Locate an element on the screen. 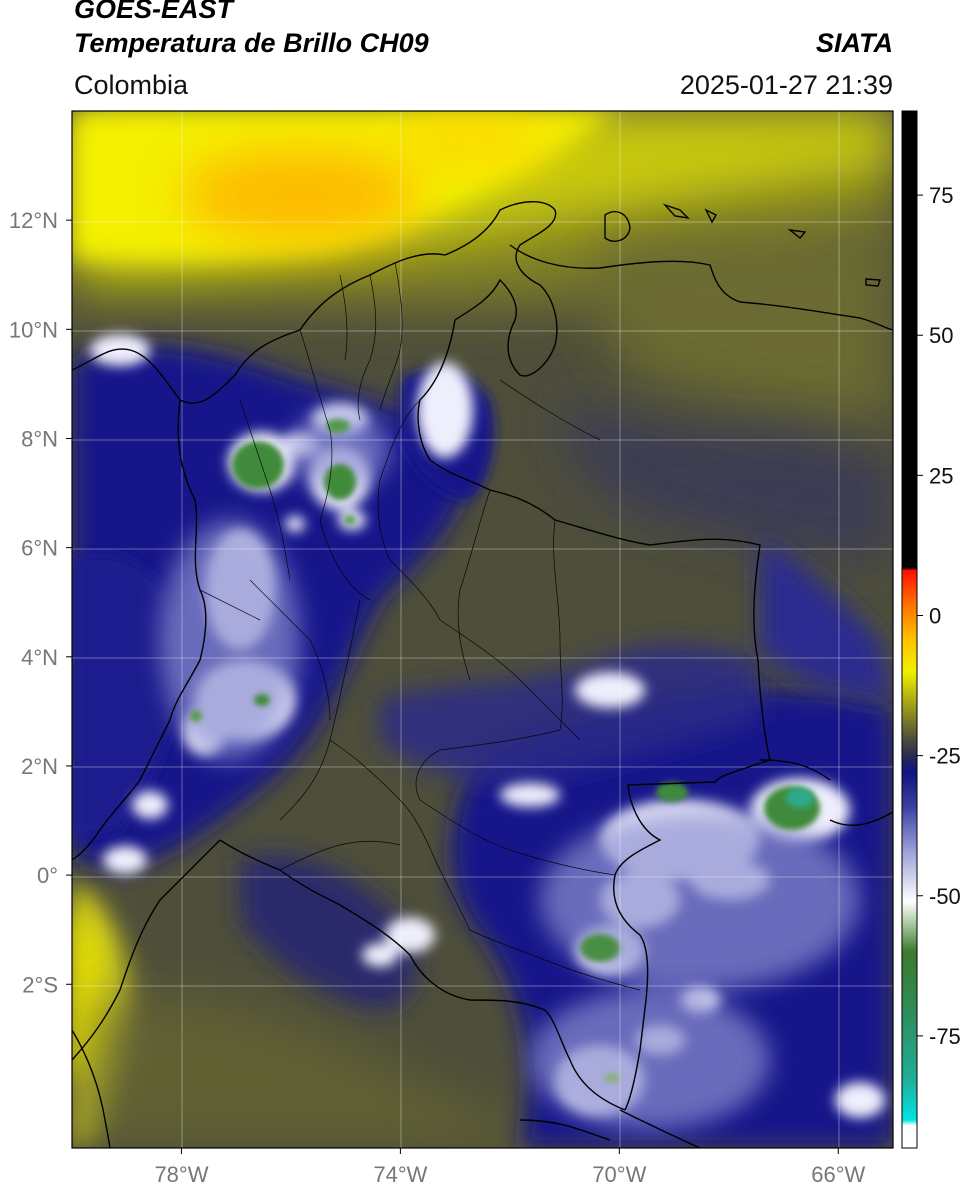 Image resolution: width=966 pixels, height=1190 pixels. timestamp-label: 2025-01-27 21:39 is located at coordinates (786, 85).